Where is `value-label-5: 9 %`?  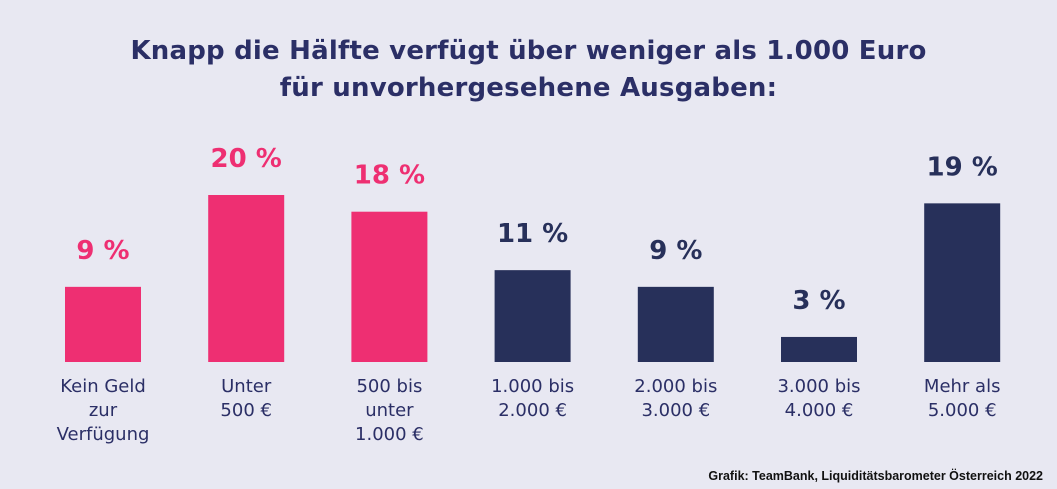
value-label-5: 9 % is located at coordinates (675, 251).